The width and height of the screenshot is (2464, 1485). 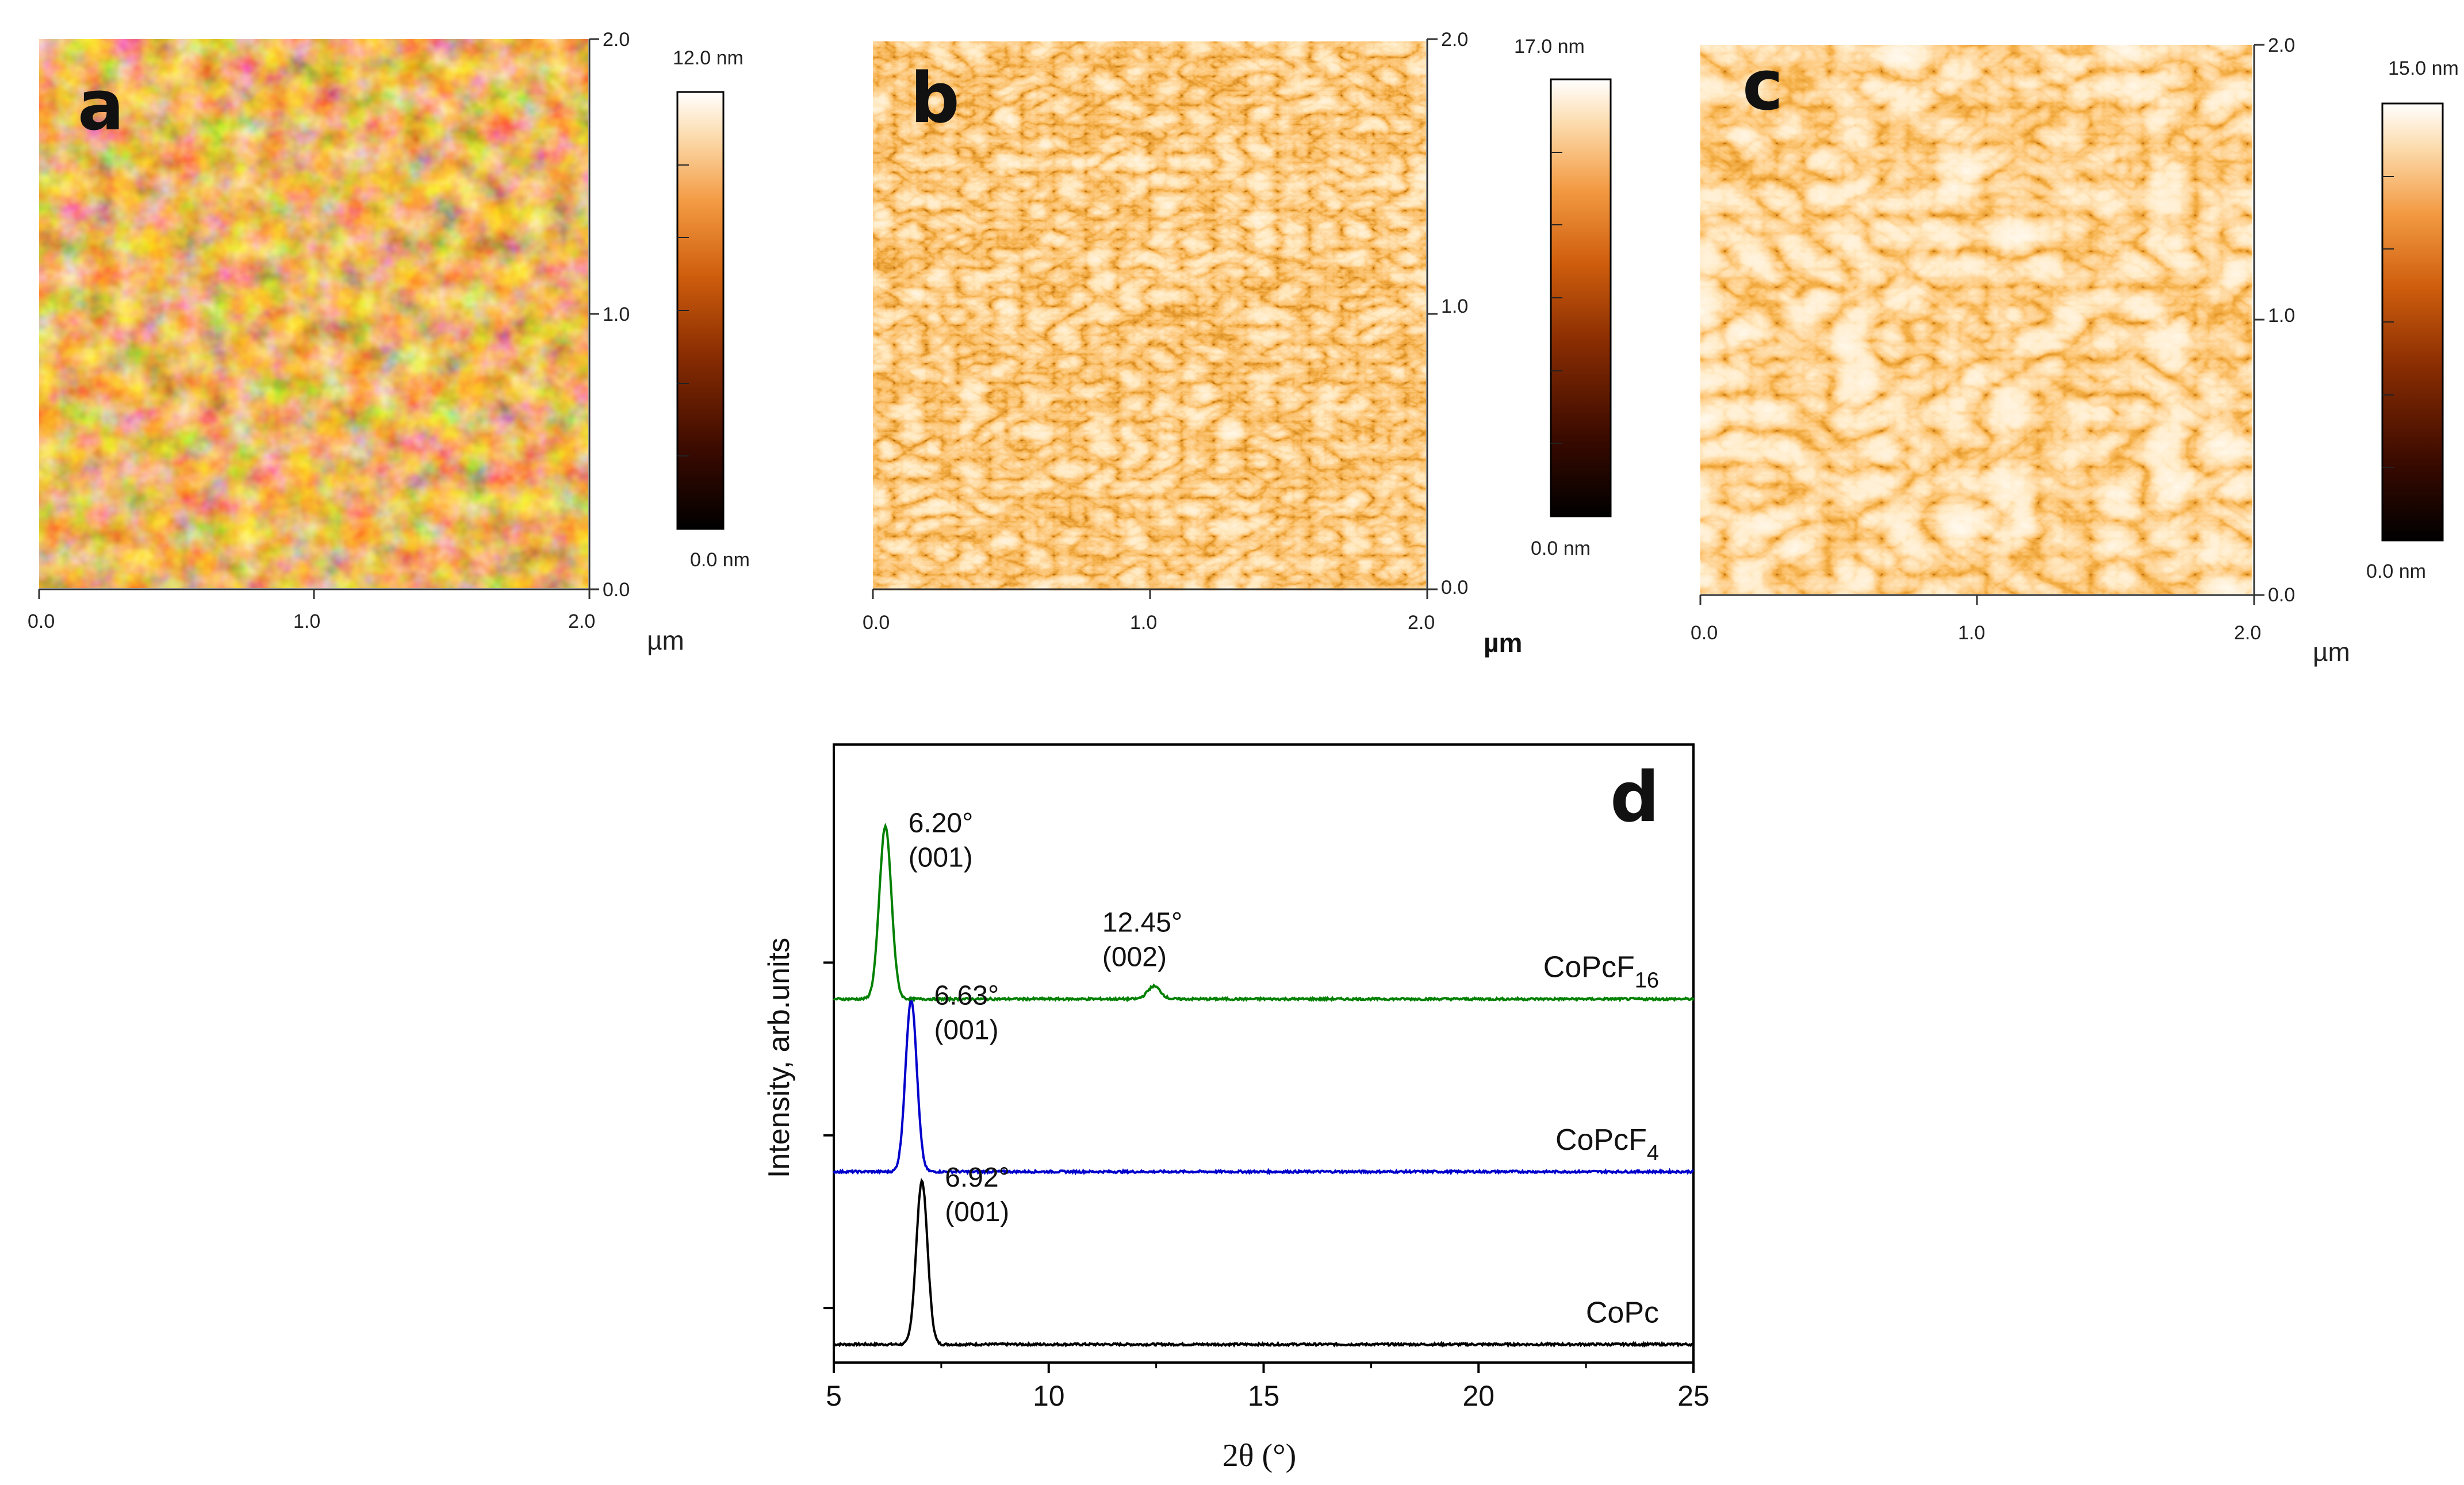 What do you see at coordinates (2424, 68) in the screenshot?
I see `afm-scale-max-c: 15.0 nm` at bounding box center [2424, 68].